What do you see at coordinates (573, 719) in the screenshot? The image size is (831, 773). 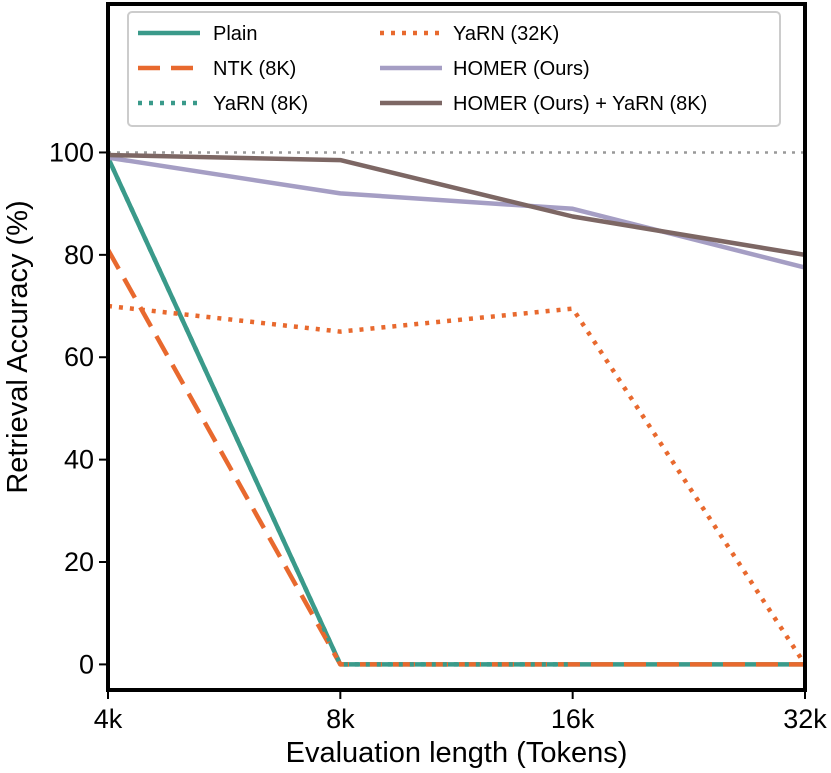 I see `x-tick-label: 16k` at bounding box center [573, 719].